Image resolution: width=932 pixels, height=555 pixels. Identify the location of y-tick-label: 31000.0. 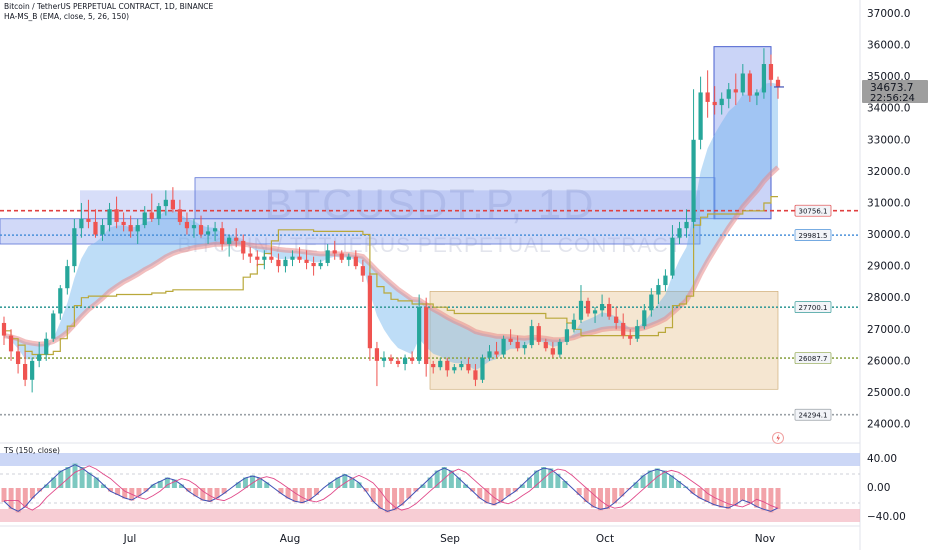
(888, 203).